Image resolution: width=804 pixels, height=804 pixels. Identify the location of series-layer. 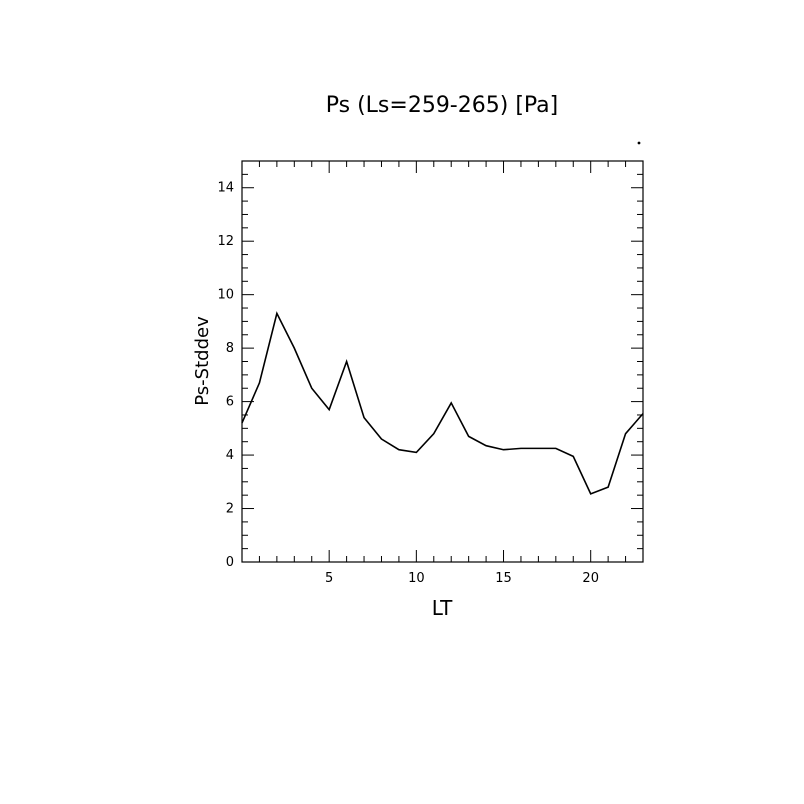
(442, 403).